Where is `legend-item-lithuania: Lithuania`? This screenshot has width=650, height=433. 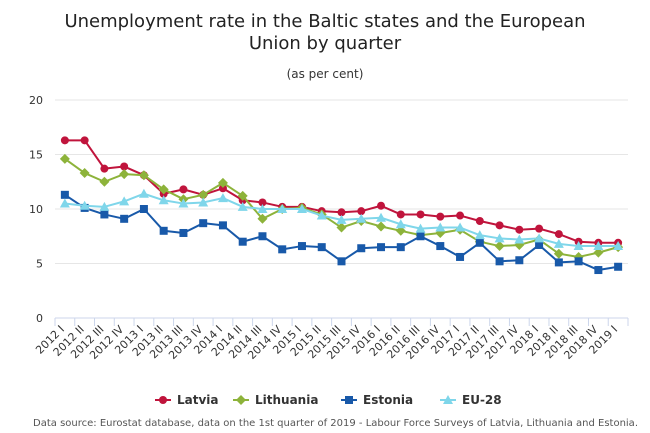 legend-item-lithuania: Lithuania is located at coordinates (275, 400).